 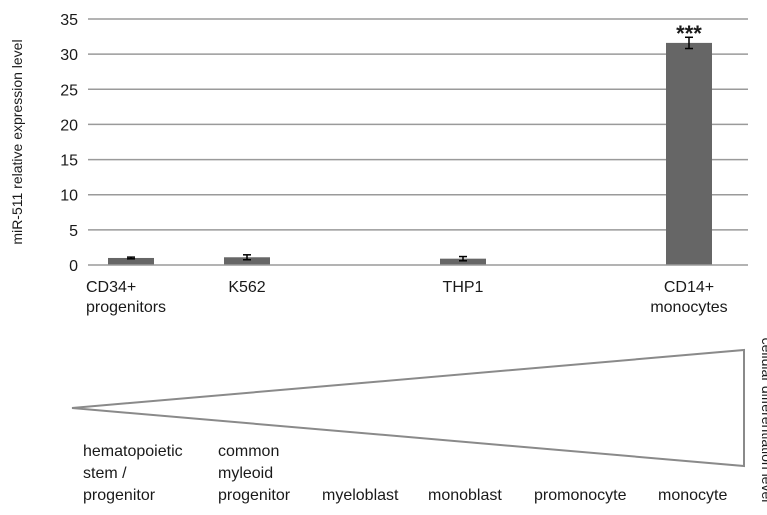 I want to click on category-label: progenitors, so click(x=126, y=307).